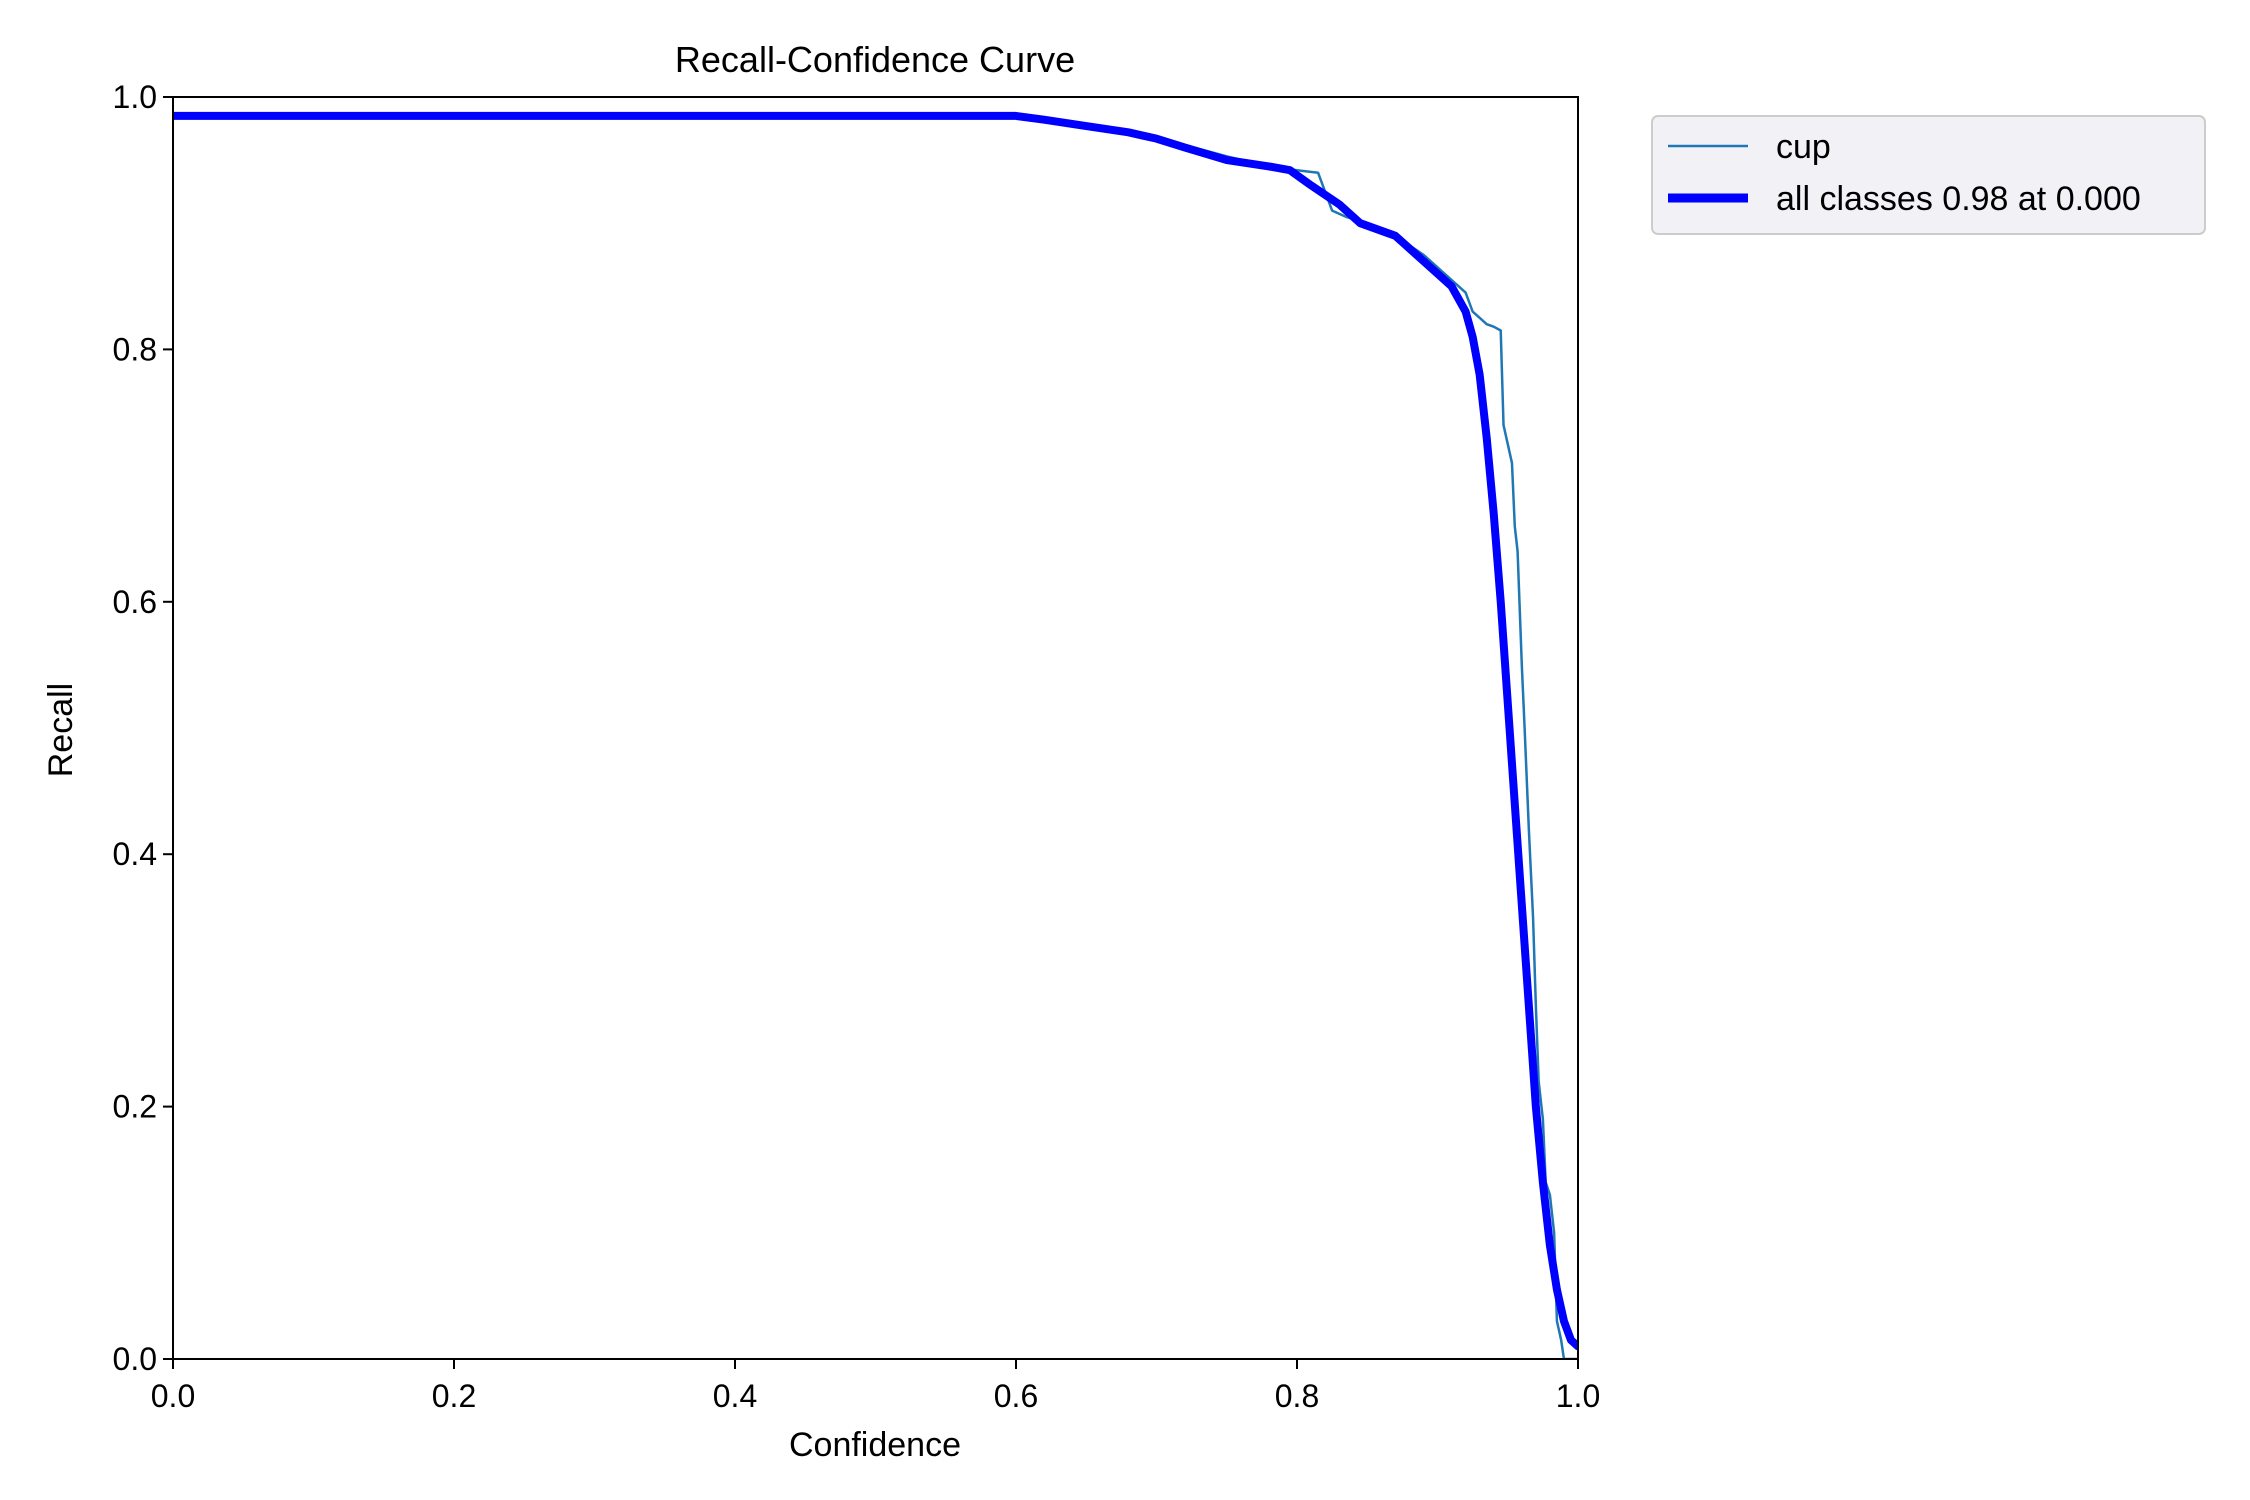 Image resolution: width=2250 pixels, height=1500 pixels. Describe the element at coordinates (135, 854) in the screenshot. I see `y-tick-label: 0.4` at that location.